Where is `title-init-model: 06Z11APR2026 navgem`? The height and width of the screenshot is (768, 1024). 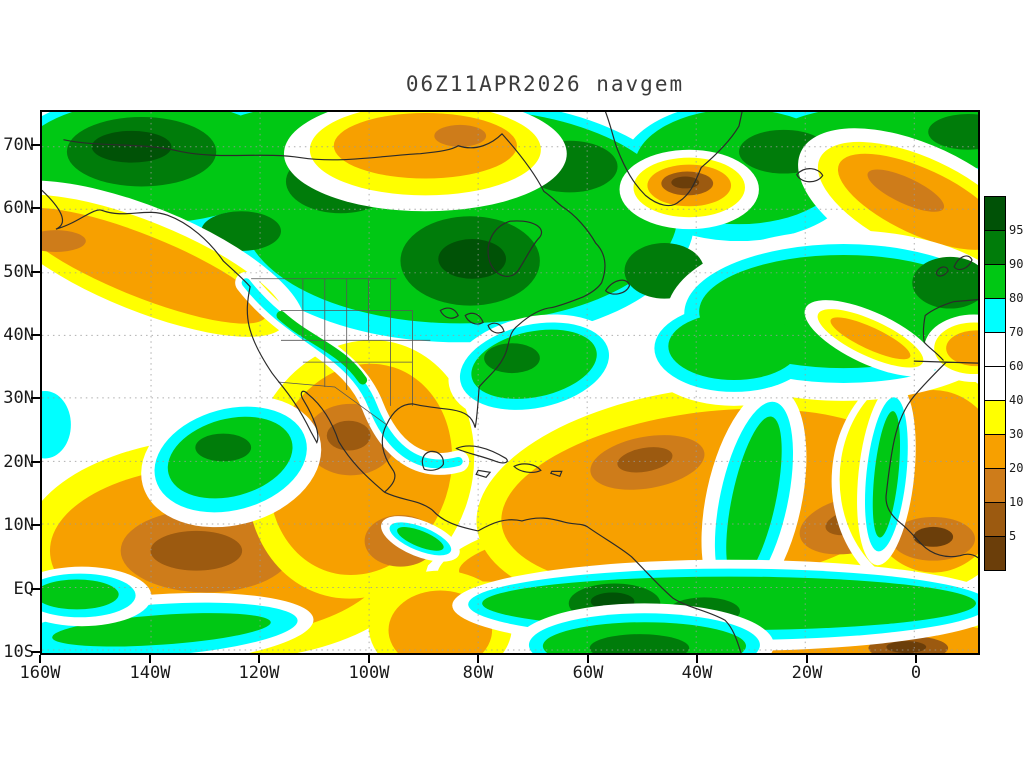
title-init-model: 06Z11APR2026 navgem is located at coordinates (545, 84).